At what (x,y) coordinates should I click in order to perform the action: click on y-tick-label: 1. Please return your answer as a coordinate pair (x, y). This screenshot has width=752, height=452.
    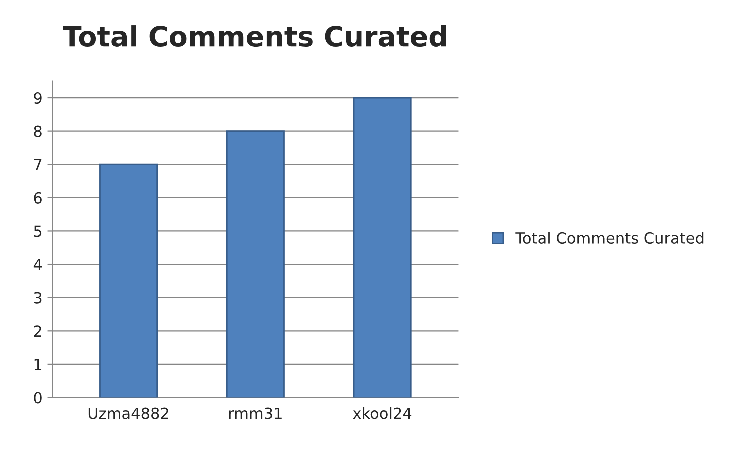
    Looking at the image, I should click on (38, 364).